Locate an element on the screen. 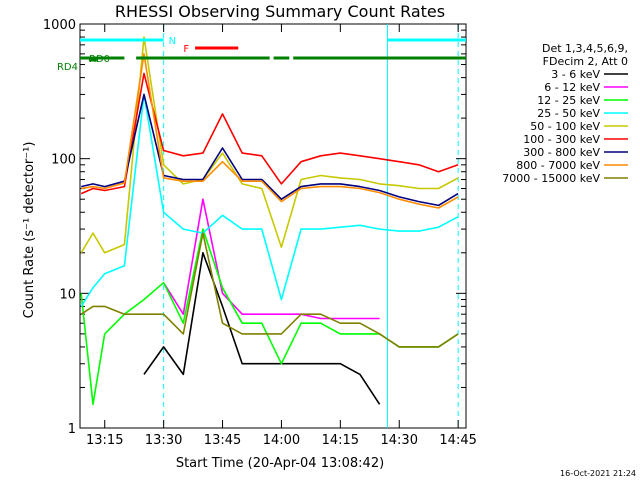 This screenshot has height=480, width=640. flag-label-f: F is located at coordinates (186, 49).